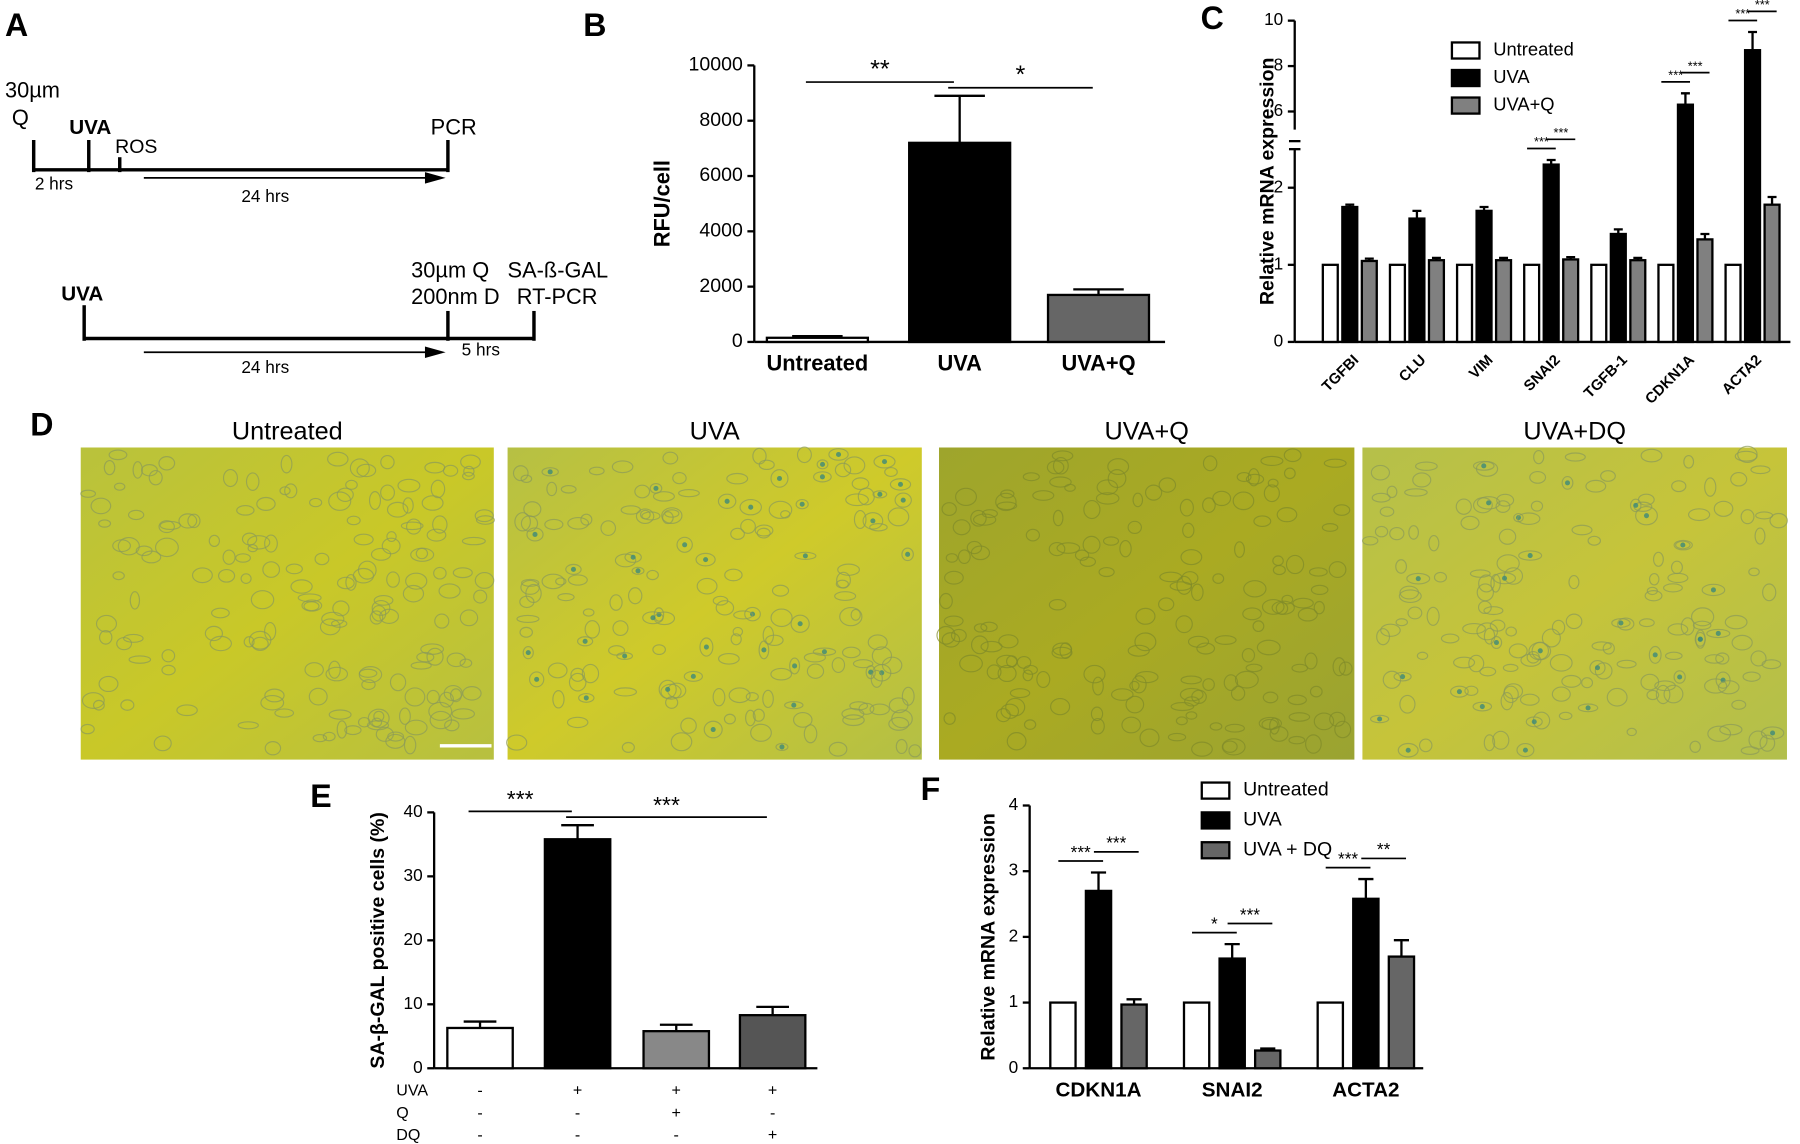 The height and width of the screenshot is (1144, 1800). What do you see at coordinates (1279, 340) in the screenshot?
I see `y-tick-label: 0` at bounding box center [1279, 340].